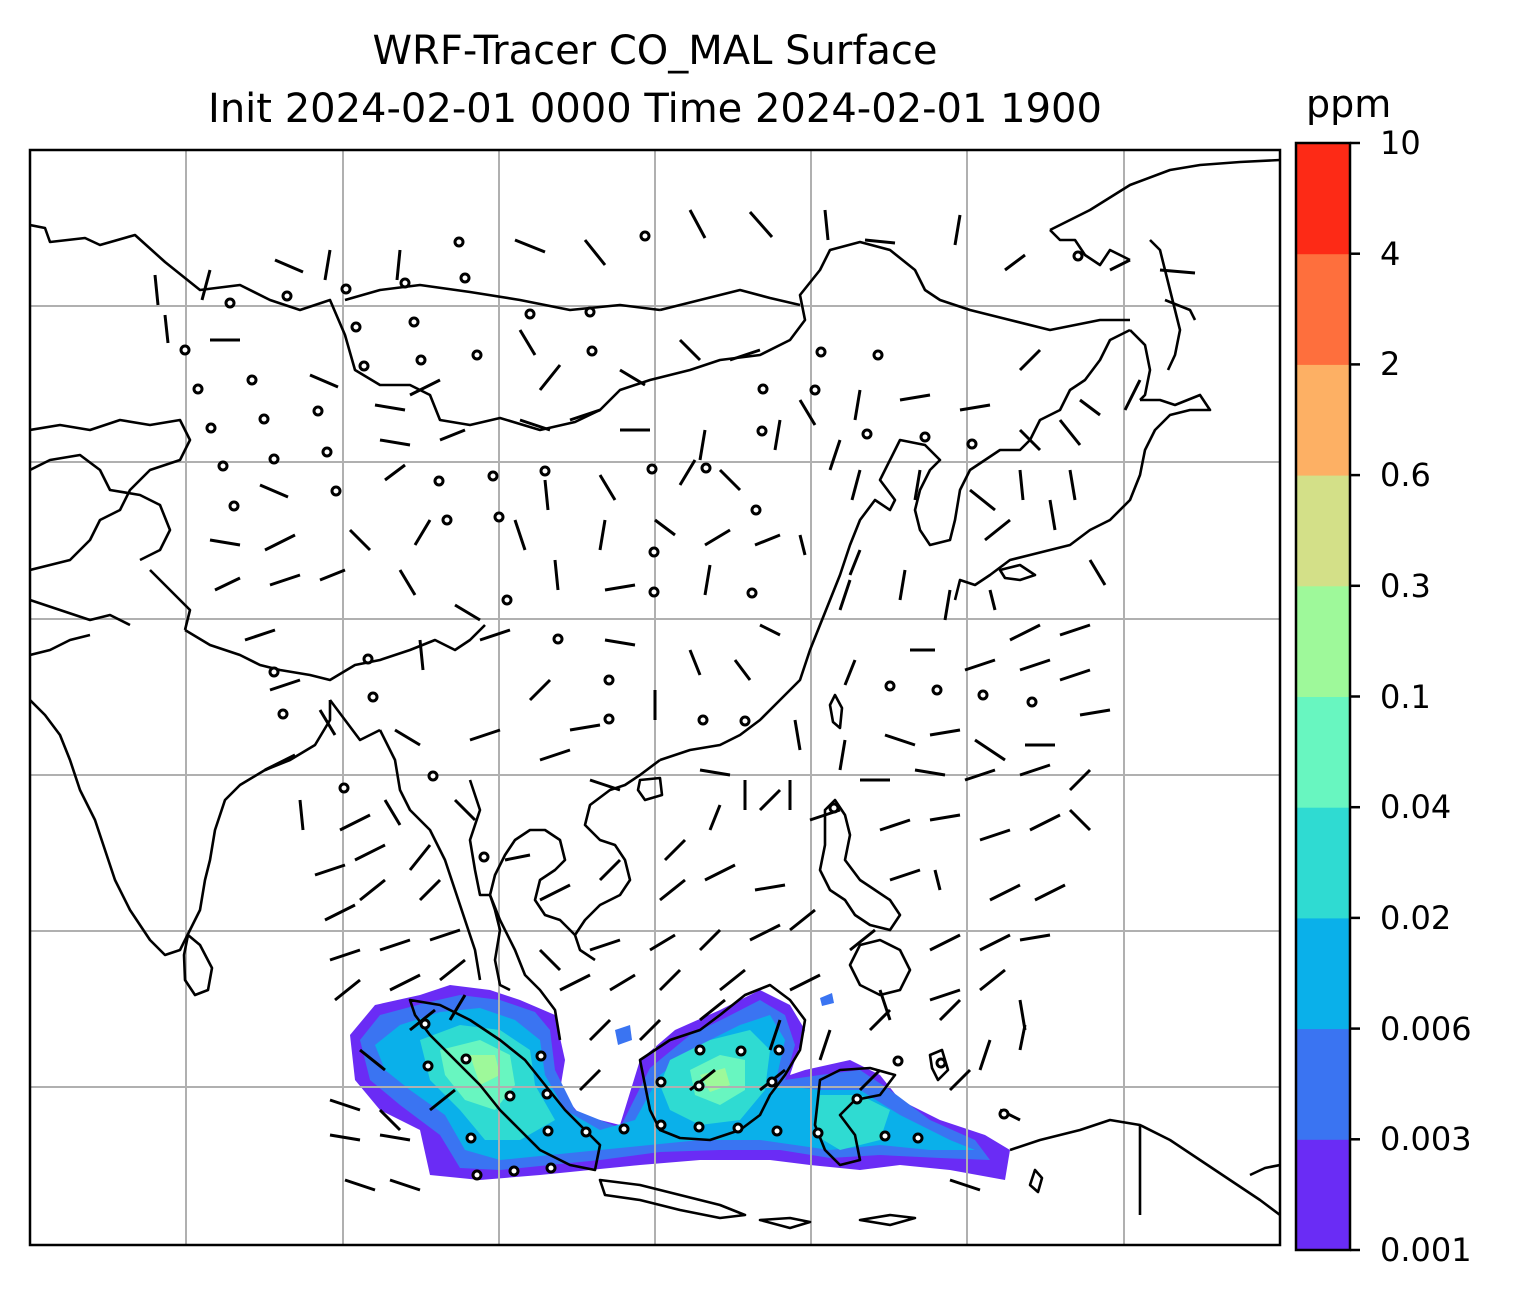 The height and width of the screenshot is (1306, 1528). What do you see at coordinates (1390, 253) in the screenshot?
I see `colorbar-tick-label: 4` at bounding box center [1390, 253].